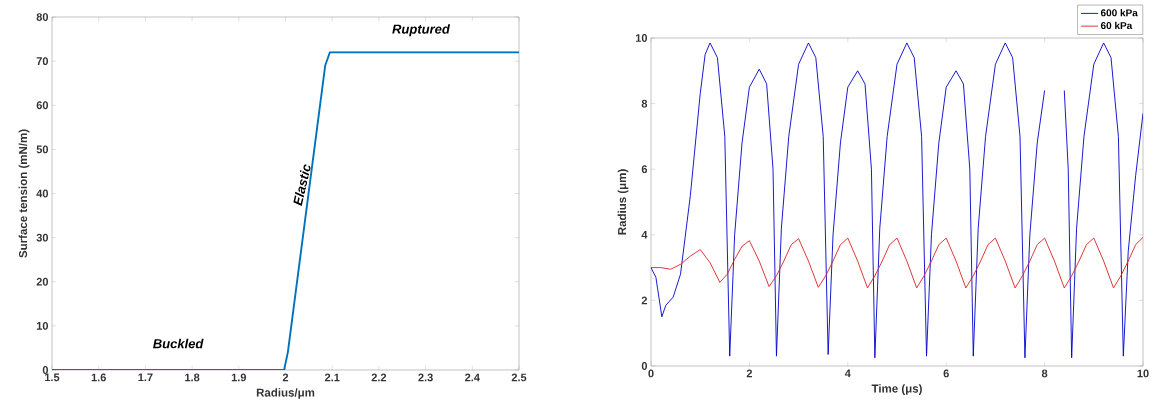 Image resolution: width=1157 pixels, height=416 pixels. Describe the element at coordinates (644, 300) in the screenshot. I see `y-tick-label: 2` at that location.